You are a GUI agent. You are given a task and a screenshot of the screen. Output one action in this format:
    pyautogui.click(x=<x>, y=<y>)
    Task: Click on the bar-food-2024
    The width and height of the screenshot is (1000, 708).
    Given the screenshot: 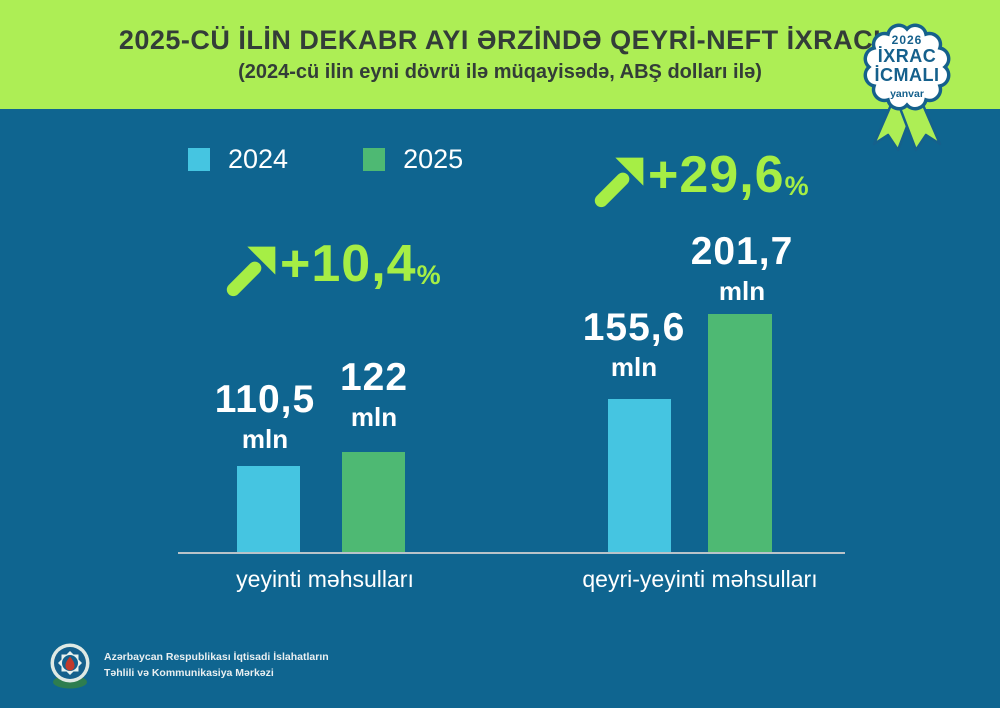 What is the action you would take?
    pyautogui.click(x=268, y=510)
    